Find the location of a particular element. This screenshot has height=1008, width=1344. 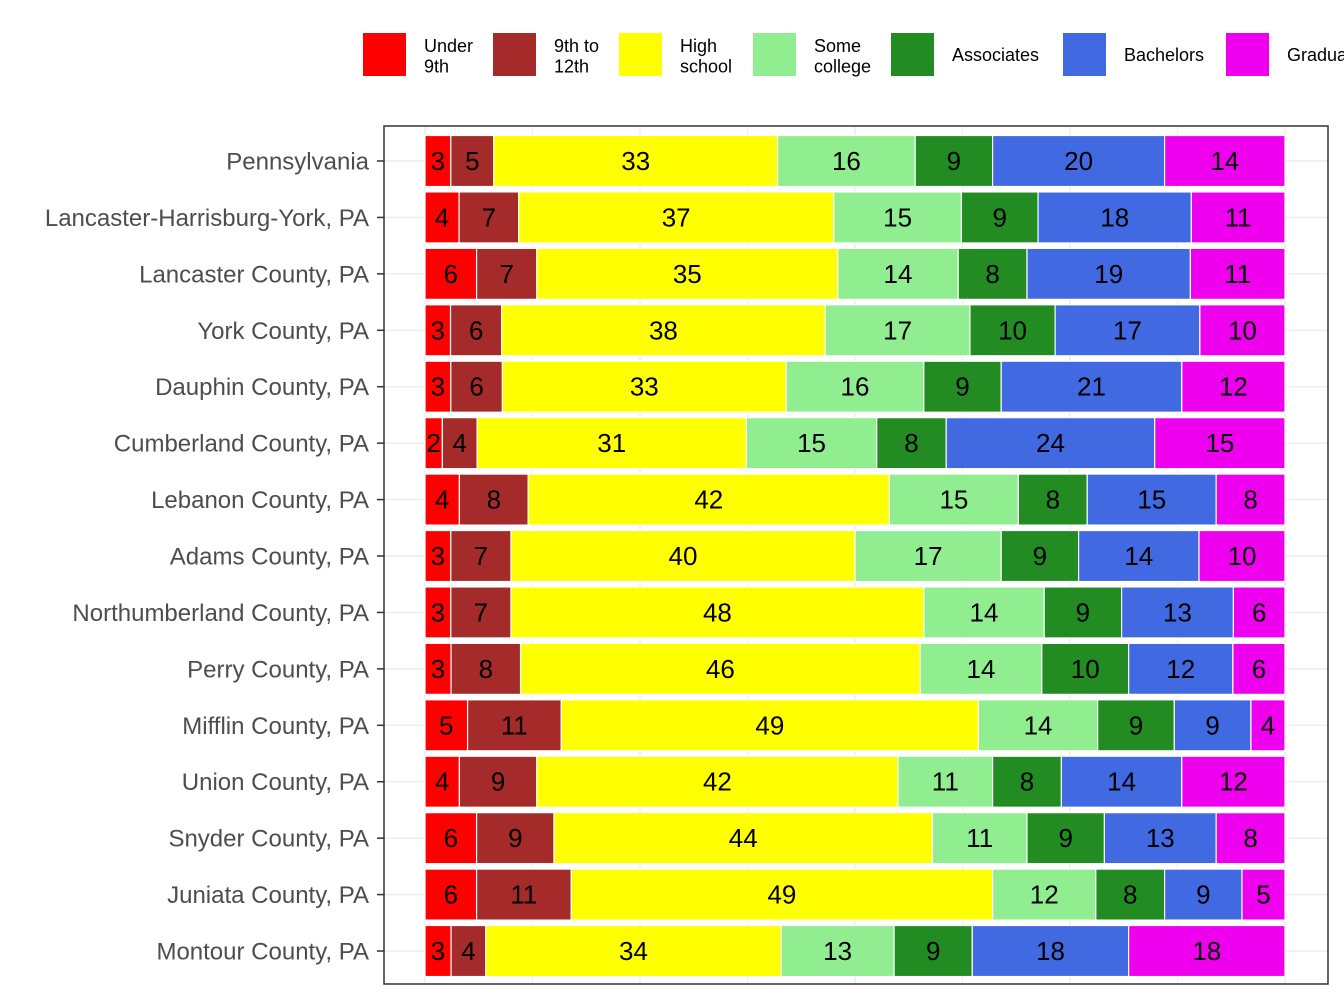

data-label: 20 is located at coordinates (1078, 161).